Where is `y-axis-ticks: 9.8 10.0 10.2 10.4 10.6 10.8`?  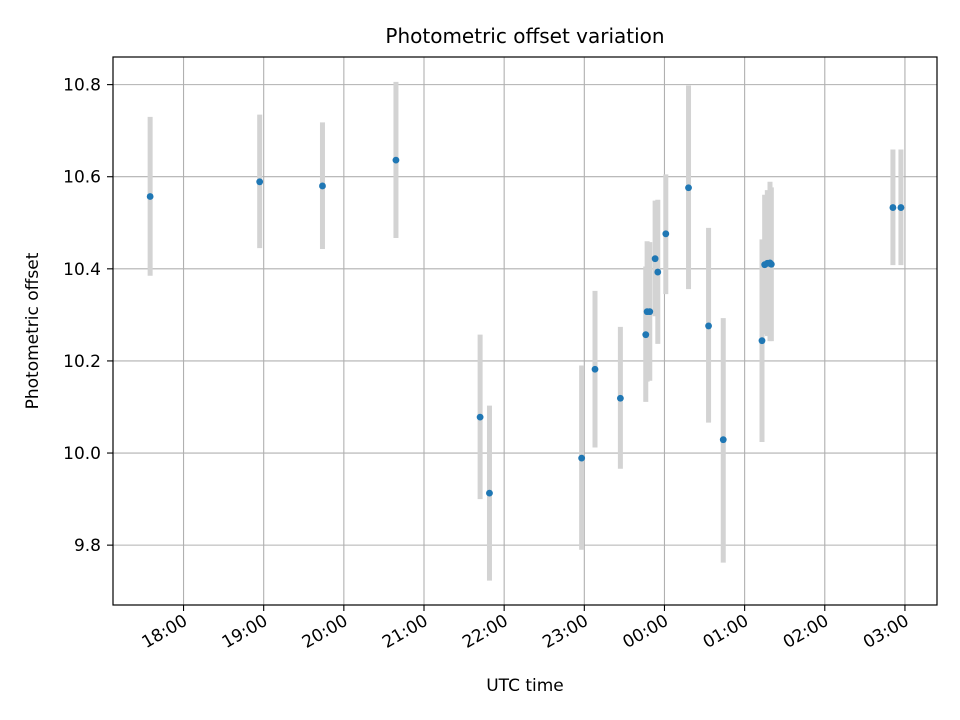
y-axis-ticks: 9.8 10.0 10.2 10.4 10.6 10.8 is located at coordinates (88, 316).